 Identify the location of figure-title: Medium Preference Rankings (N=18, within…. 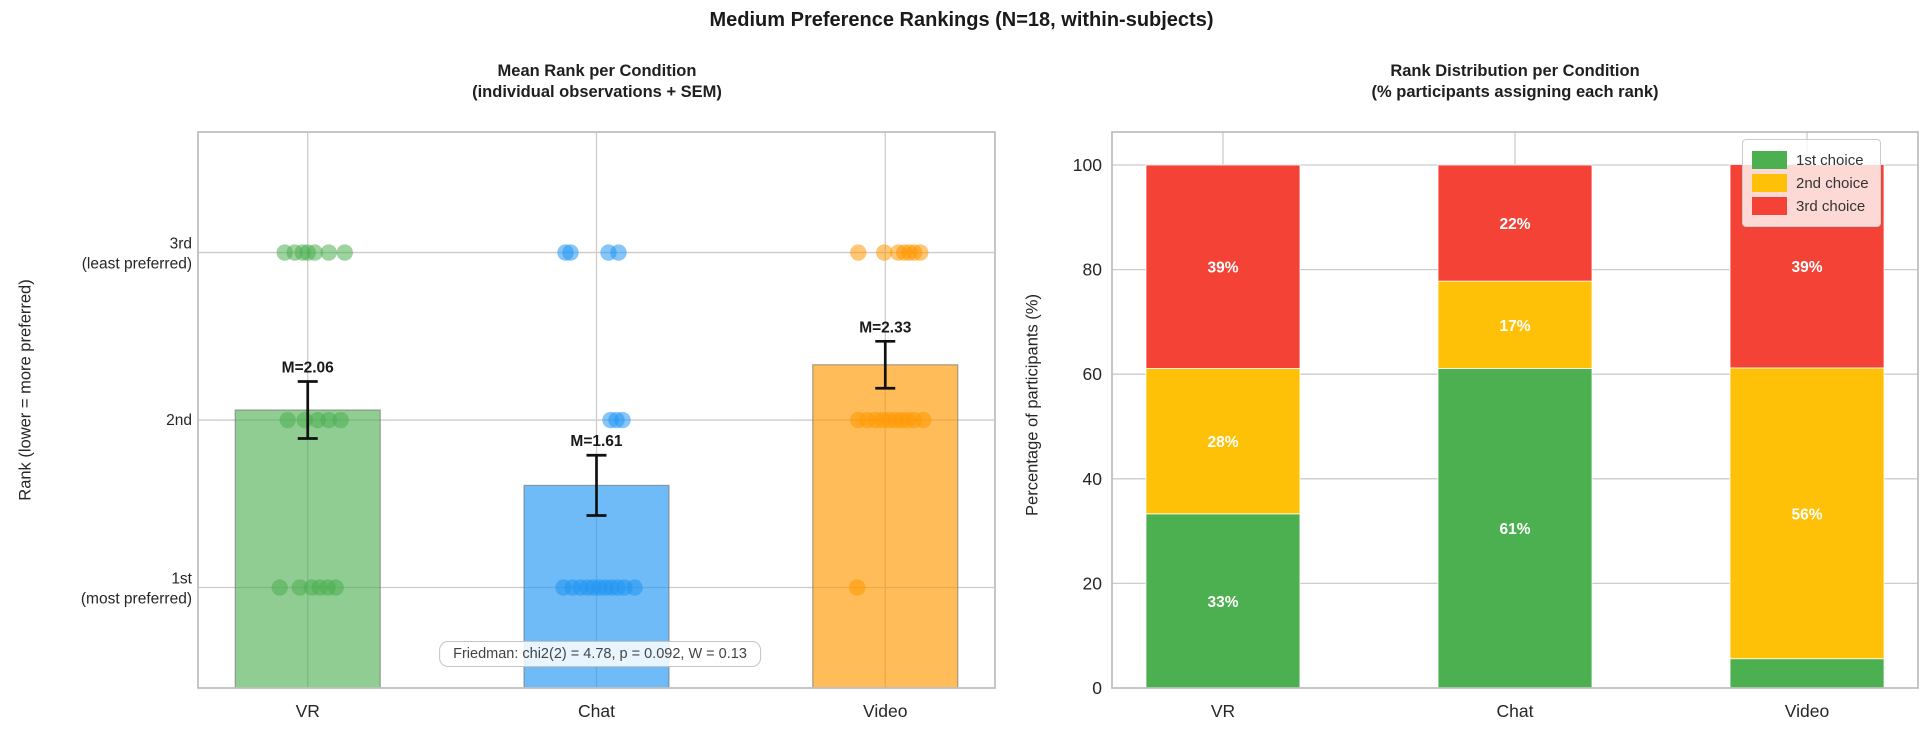
(961, 20).